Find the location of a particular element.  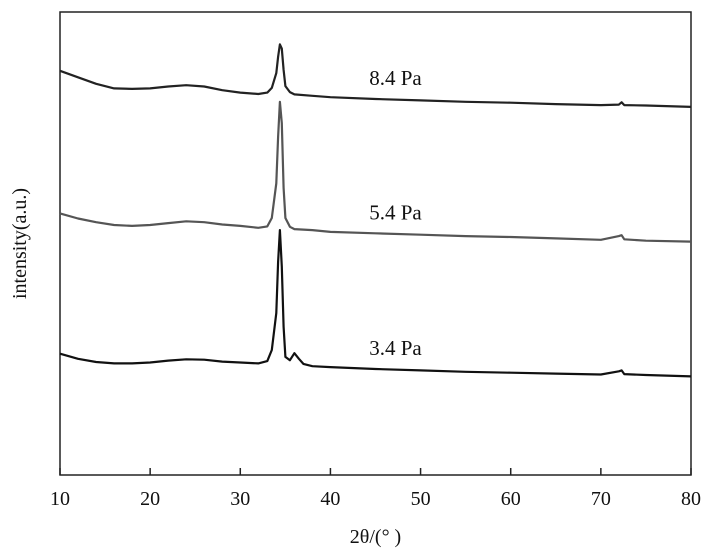

series-line-8-4-pa is located at coordinates (375, 75).